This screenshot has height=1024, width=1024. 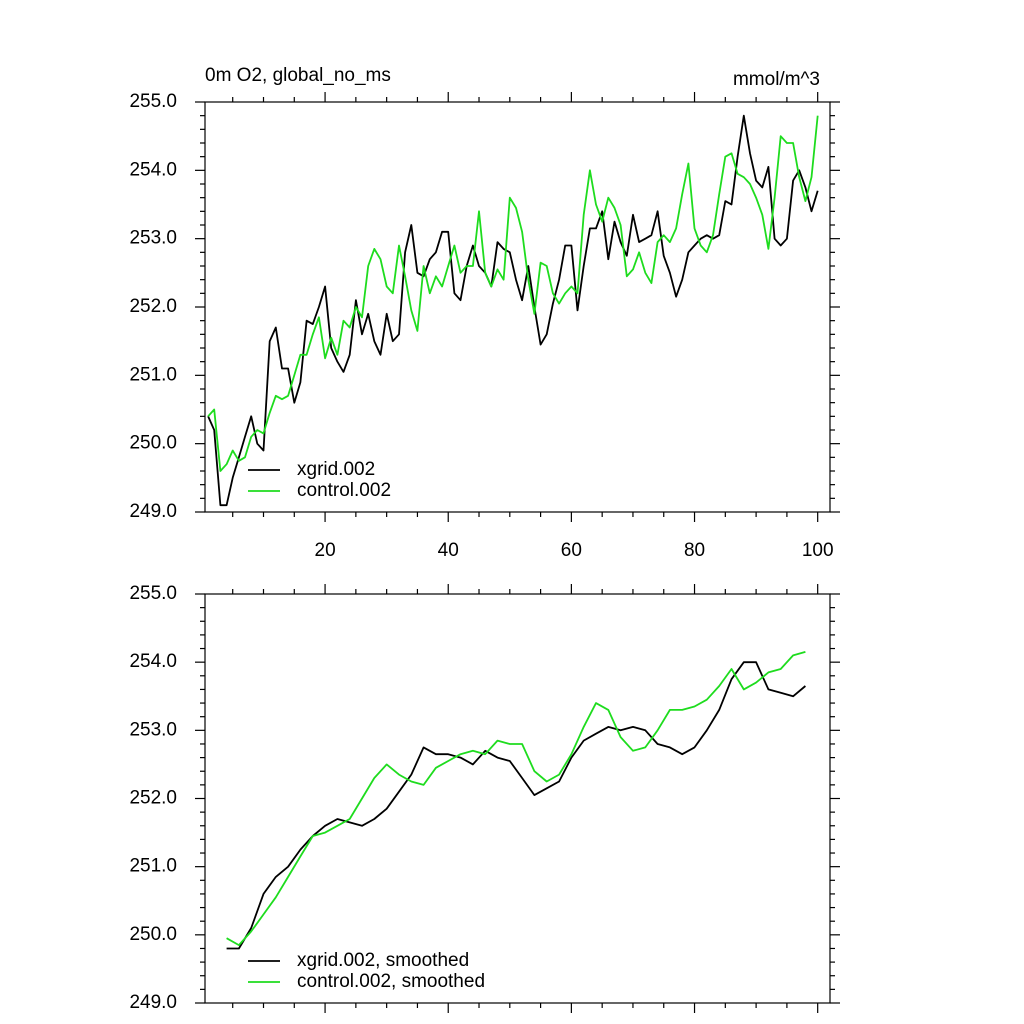 I want to click on chart-title: 0m O2, global_no_ms, so click(x=298, y=75).